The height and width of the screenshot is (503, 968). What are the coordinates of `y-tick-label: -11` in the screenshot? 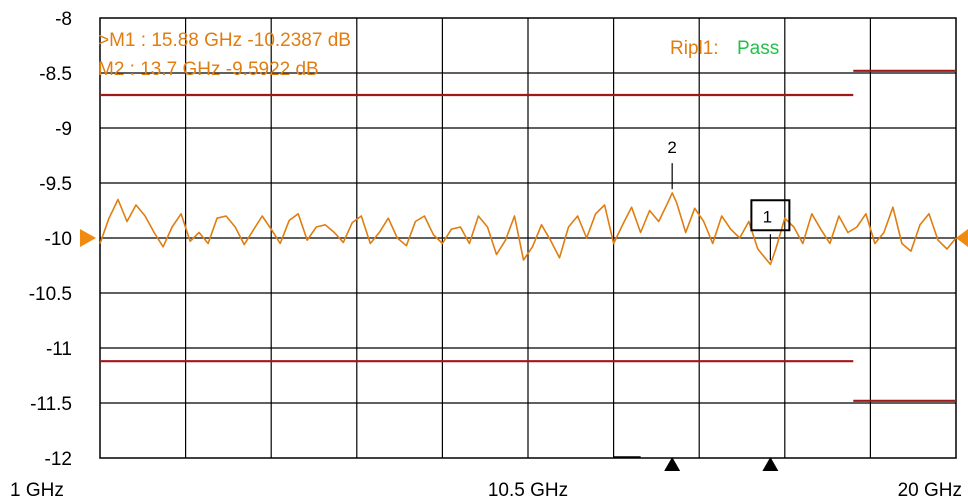 It's located at (59, 349).